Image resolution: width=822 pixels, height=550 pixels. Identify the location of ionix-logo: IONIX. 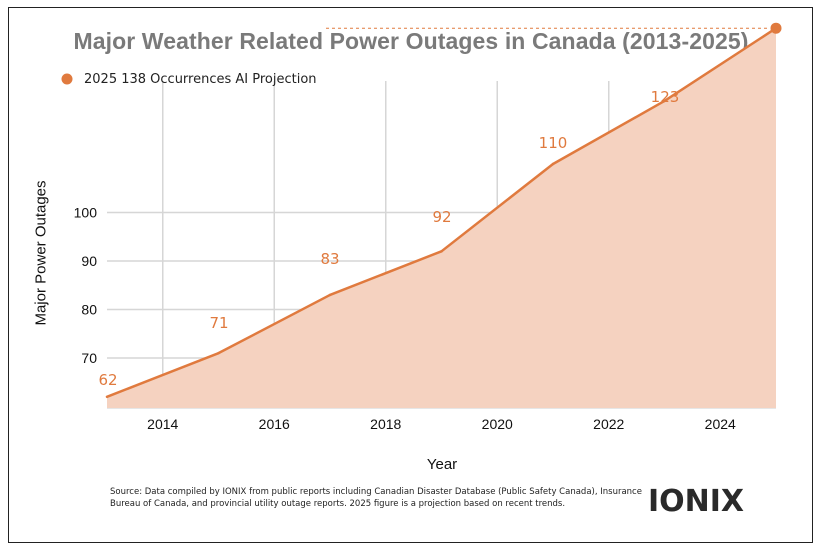
(696, 501).